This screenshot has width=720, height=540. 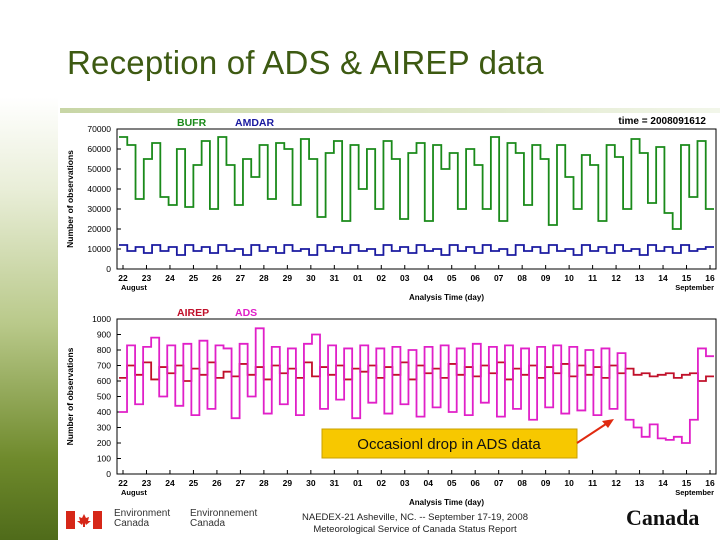 What do you see at coordinates (416, 250) in the screenshot?
I see `series-line-amdar` at bounding box center [416, 250].